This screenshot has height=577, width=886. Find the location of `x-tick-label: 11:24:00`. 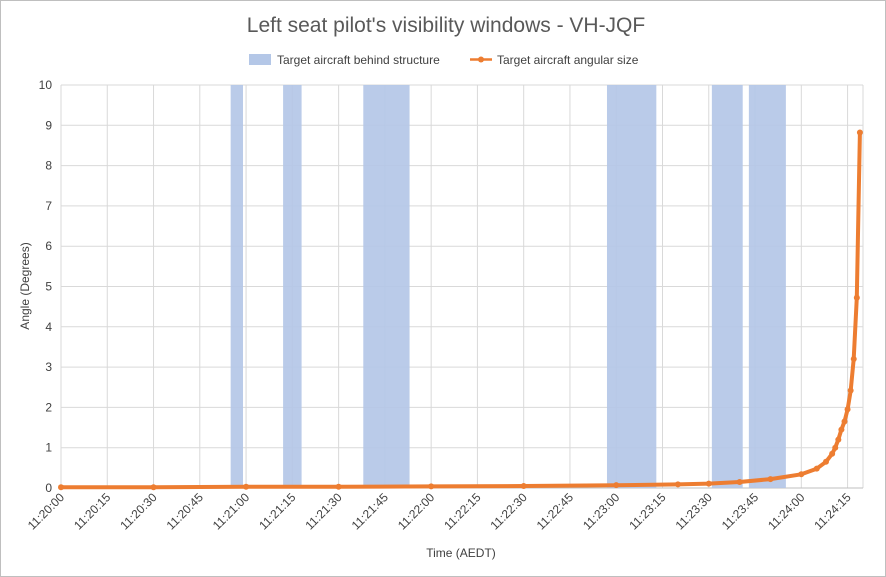

x-tick-label: 11:24:00 is located at coordinates (786, 511).